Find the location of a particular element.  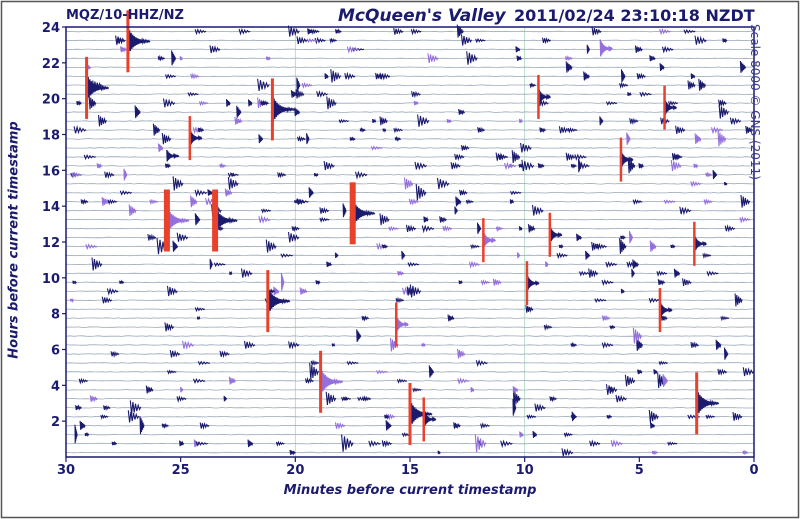

x-axis-label: Minutes before current timestamp is located at coordinates (410, 490).